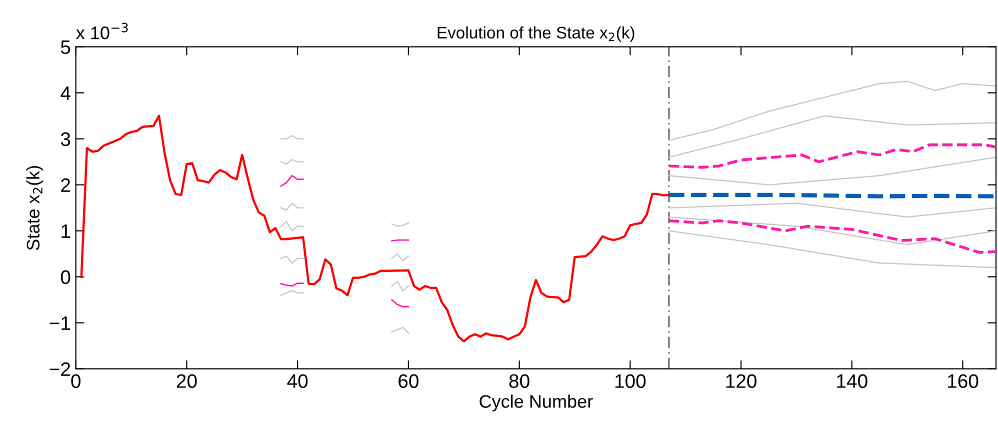  What do you see at coordinates (741, 381) in the screenshot?
I see `x-tick-label: 120` at bounding box center [741, 381].